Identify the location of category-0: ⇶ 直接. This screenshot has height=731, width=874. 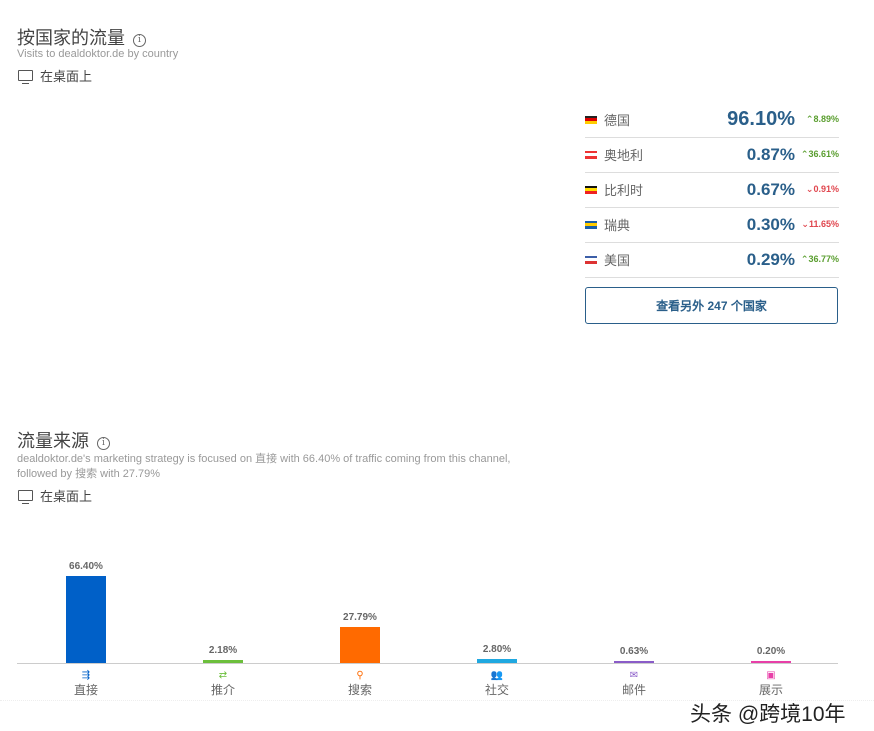
(86, 683).